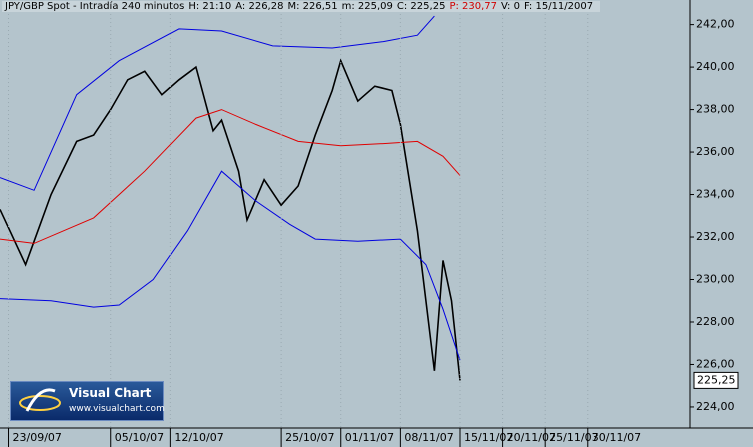 Image resolution: width=753 pixels, height=447 pixels. I want to click on y-tick-label: 240,00, so click(715, 66).